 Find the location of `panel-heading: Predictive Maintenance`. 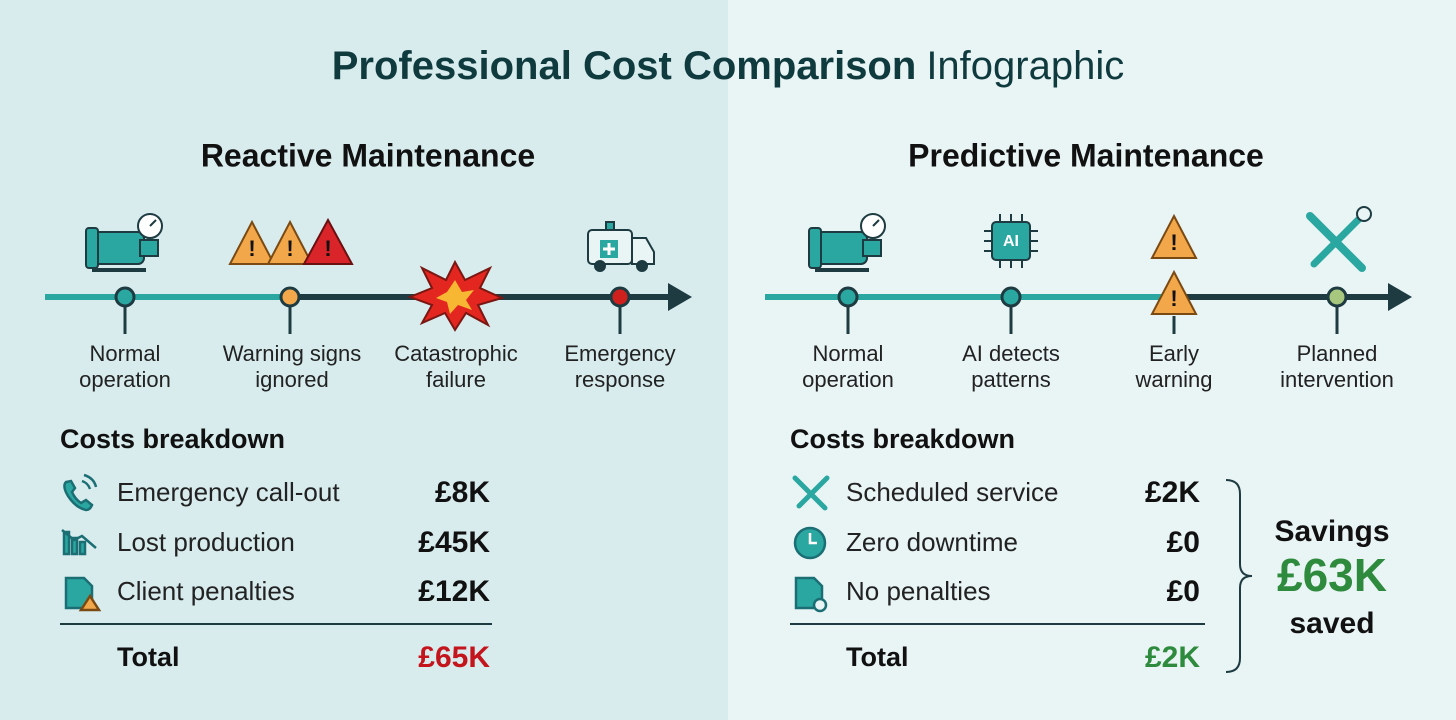

panel-heading: Predictive Maintenance is located at coordinates (1086, 155).